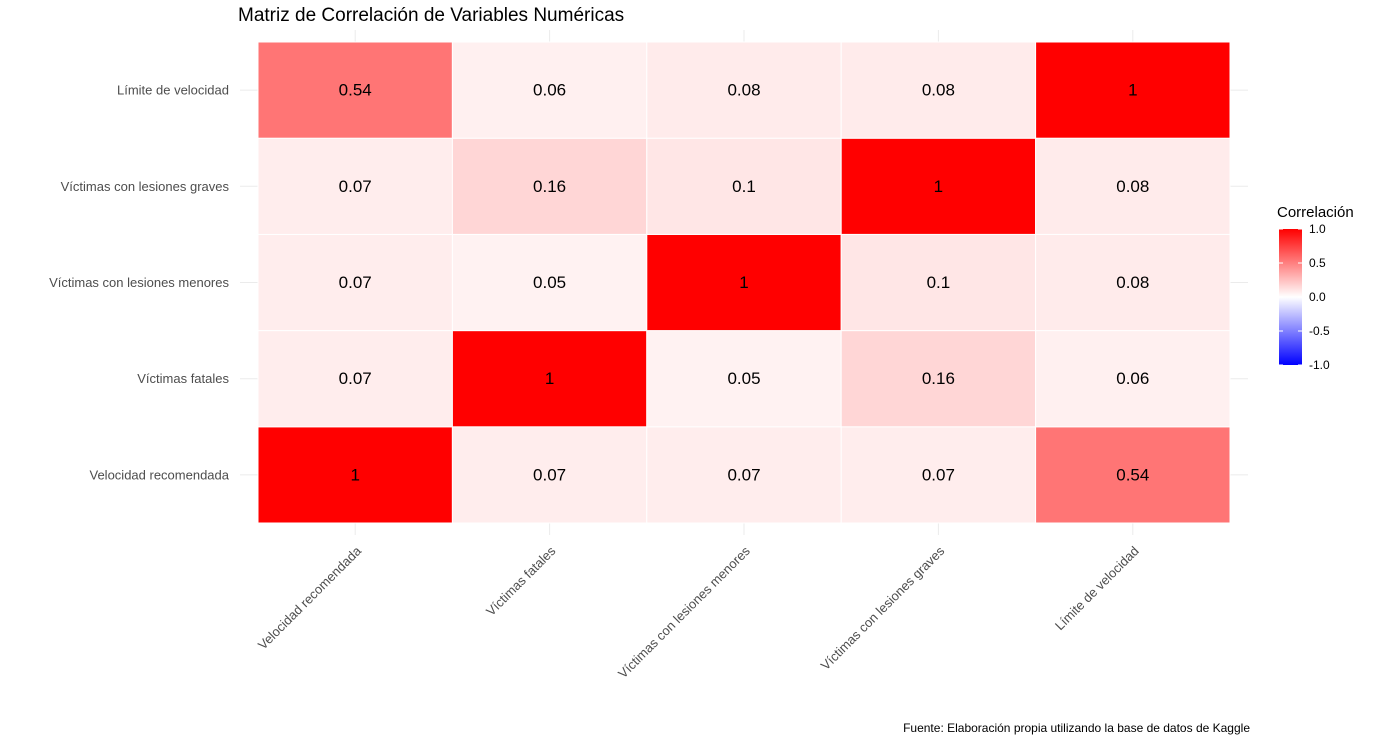 This screenshot has width=1383, height=741. Describe the element at coordinates (173, 90) in the screenshot. I see `y-tick-label: Límite de velocidad` at that location.